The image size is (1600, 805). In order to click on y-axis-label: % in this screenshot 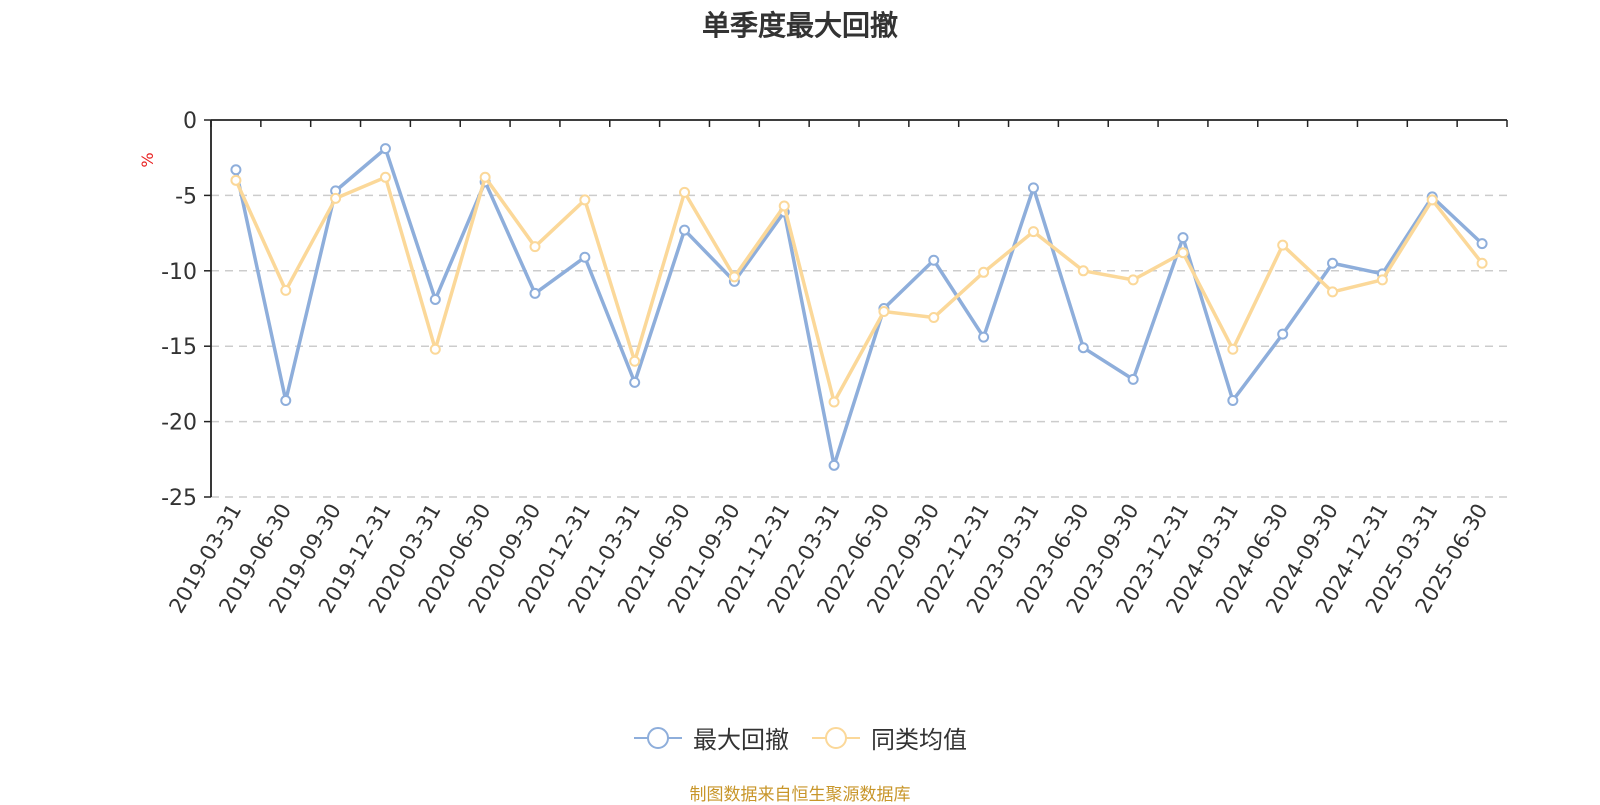, I will do `click(147, 159)`.